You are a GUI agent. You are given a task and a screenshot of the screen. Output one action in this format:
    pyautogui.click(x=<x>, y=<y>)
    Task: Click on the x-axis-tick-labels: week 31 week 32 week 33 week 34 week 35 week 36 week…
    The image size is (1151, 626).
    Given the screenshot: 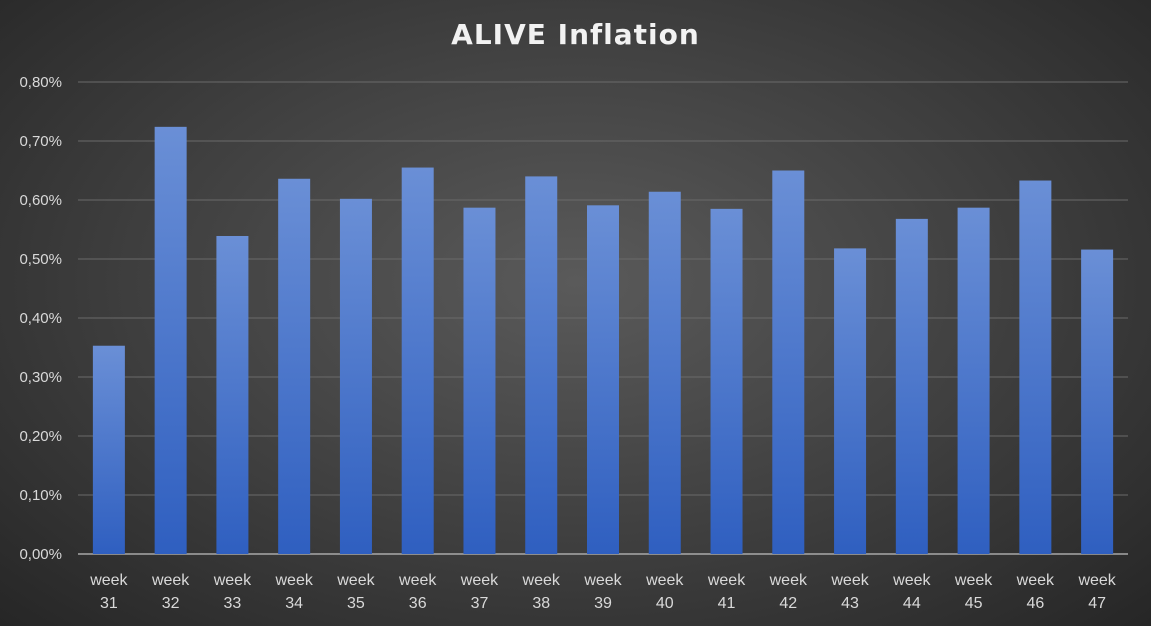 What is the action you would take?
    pyautogui.click(x=603, y=592)
    